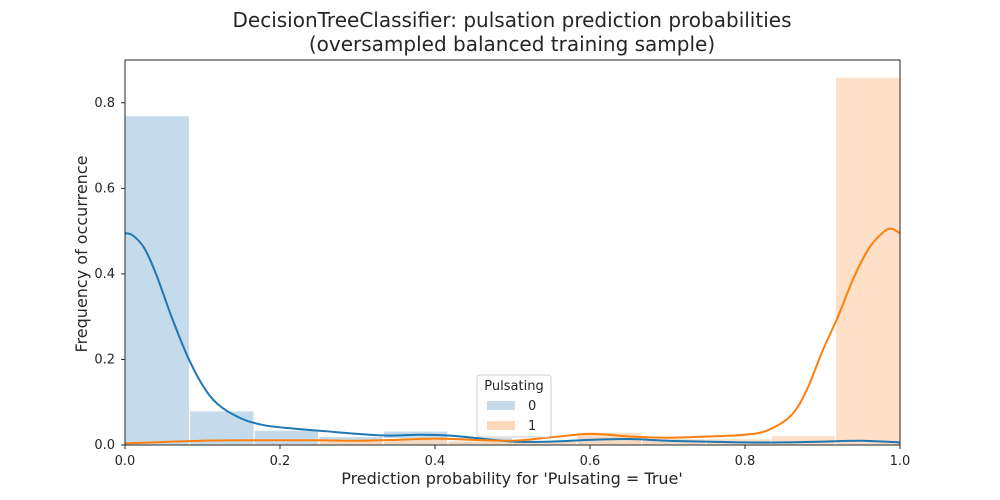 This screenshot has height=500, width=1000. Describe the element at coordinates (532, 426) in the screenshot. I see `legend-label-1: 1` at that location.